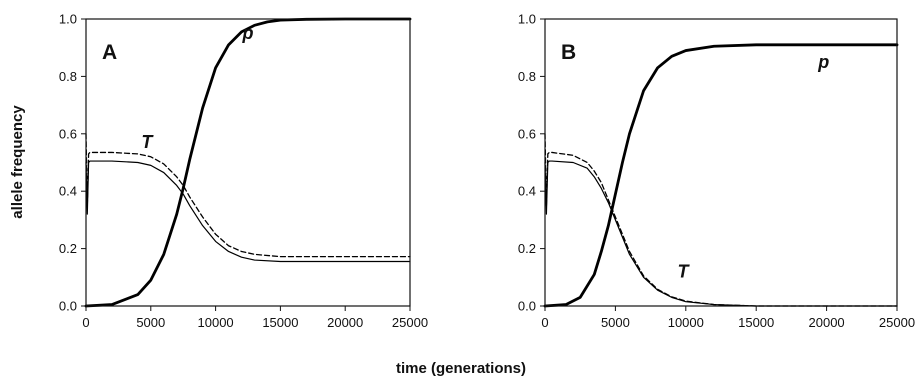  I want to click on x-axis-title: time (generations), so click(461, 368).